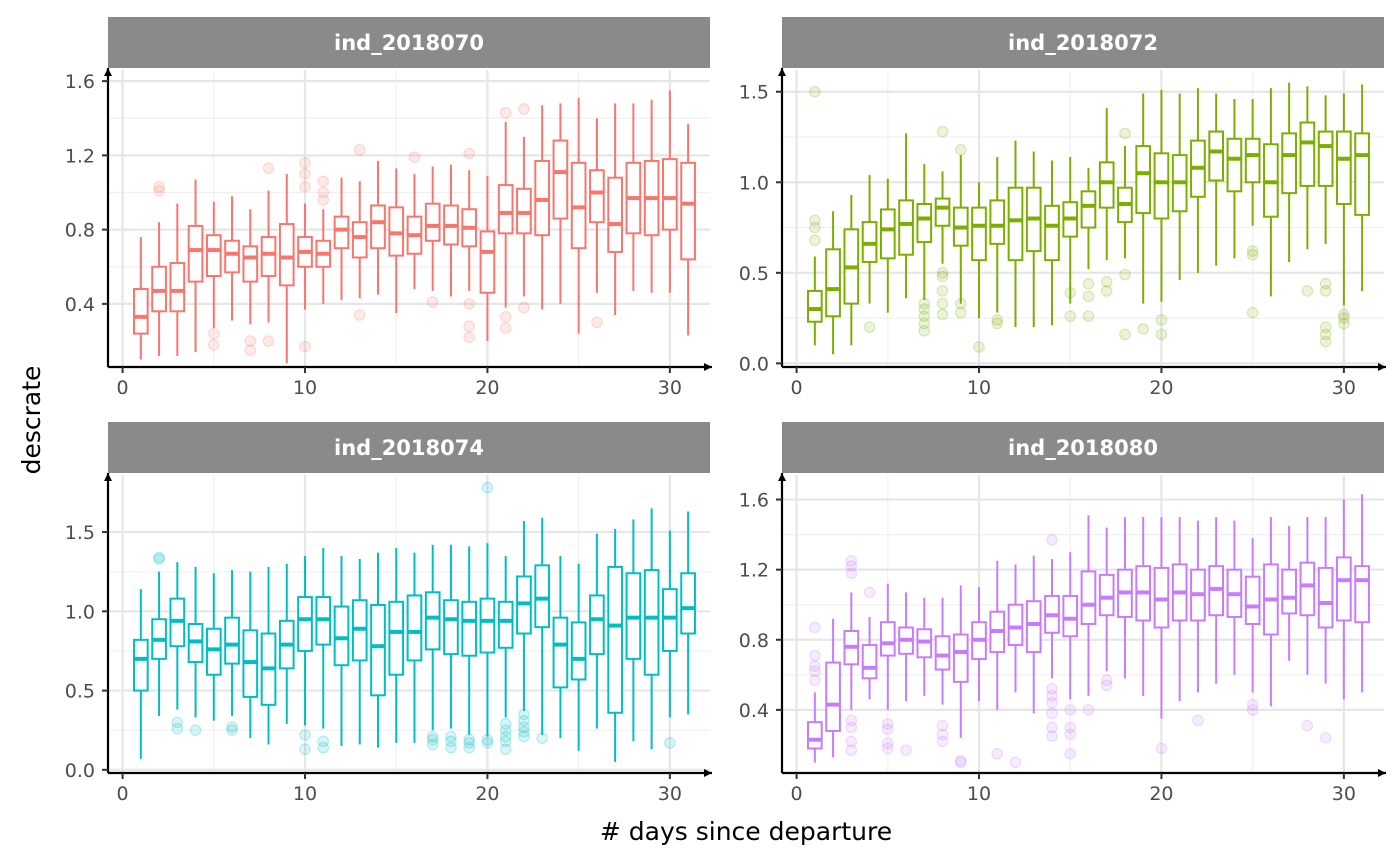  I want to click on facet-strip, so click(409, 447).